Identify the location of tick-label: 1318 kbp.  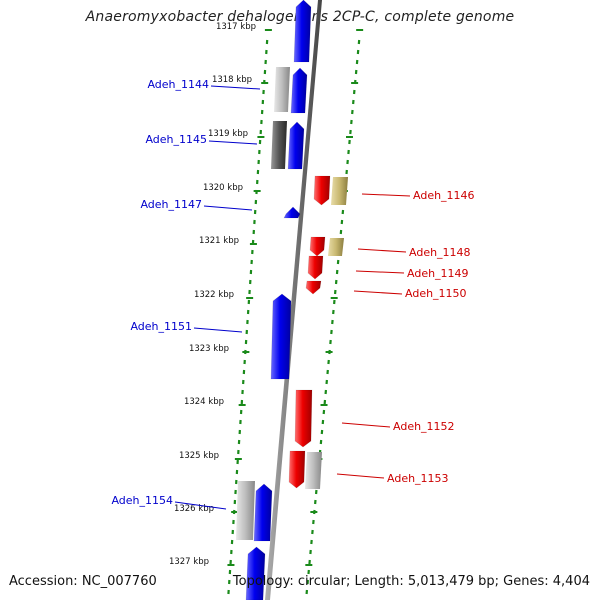
(232, 80).